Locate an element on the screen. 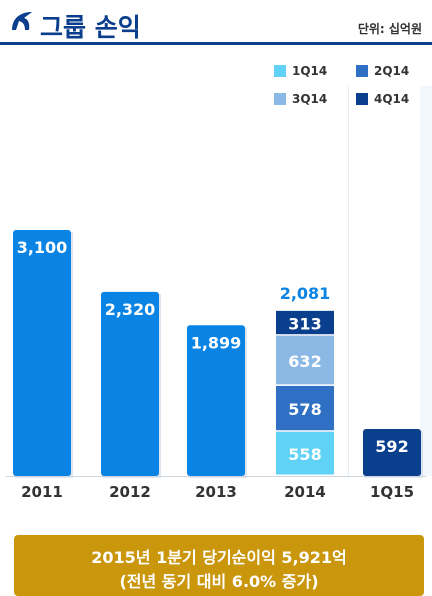 The image size is (432, 596). x-tick-label-2012: 2012 is located at coordinates (130, 492).